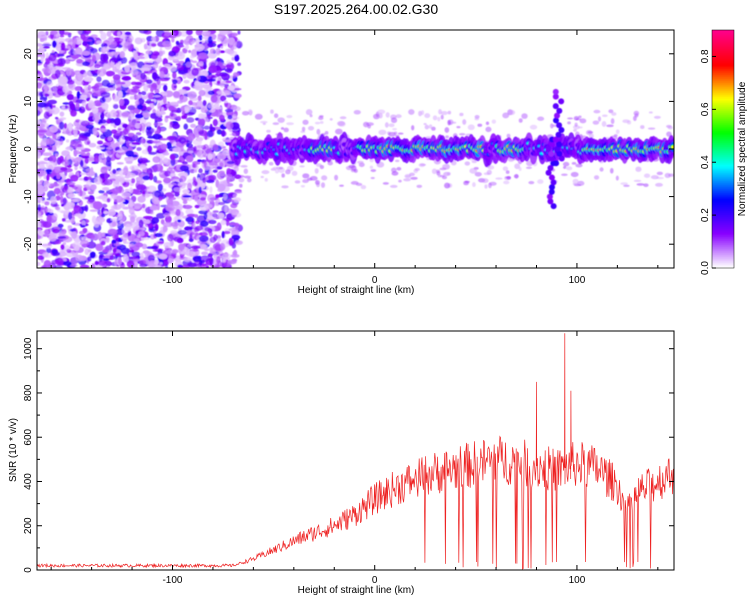  Describe the element at coordinates (28, 392) in the screenshot. I see `snr-y-tick-label: 800` at that location.